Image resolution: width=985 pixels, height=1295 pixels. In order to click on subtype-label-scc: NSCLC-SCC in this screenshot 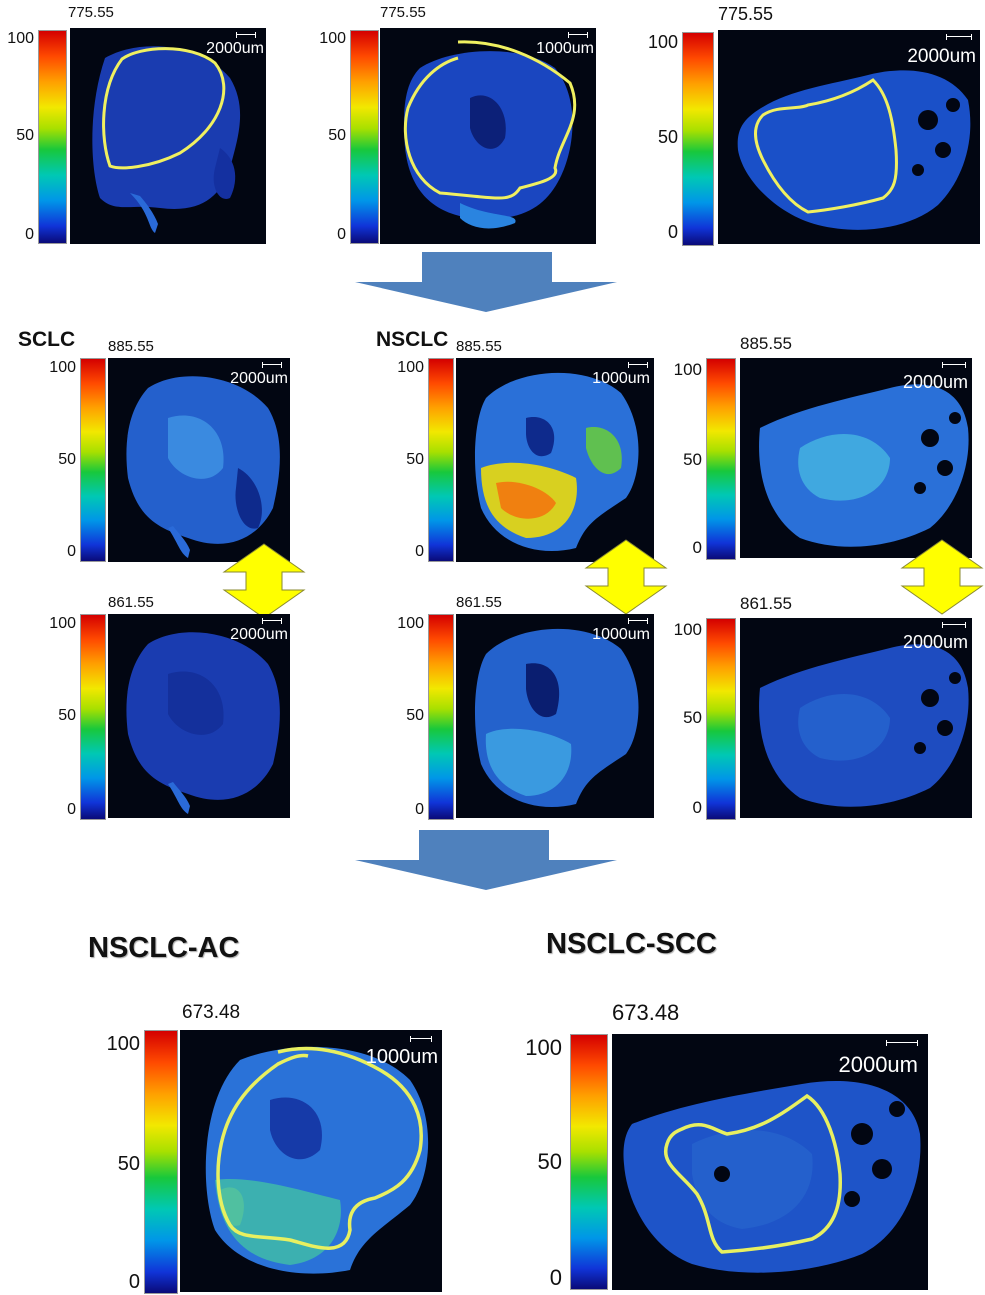, I will do `click(631, 944)`.